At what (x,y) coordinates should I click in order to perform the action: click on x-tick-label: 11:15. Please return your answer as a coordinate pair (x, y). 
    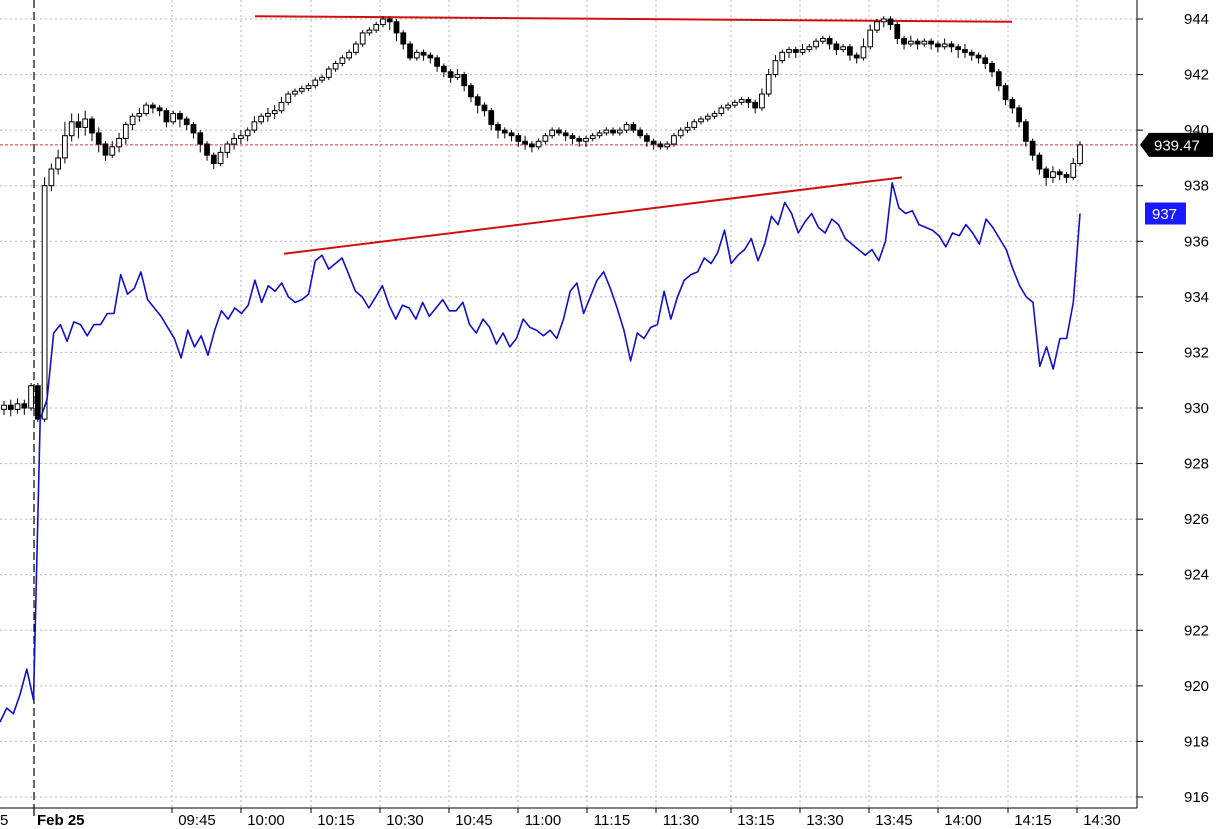
    Looking at the image, I should click on (612, 820).